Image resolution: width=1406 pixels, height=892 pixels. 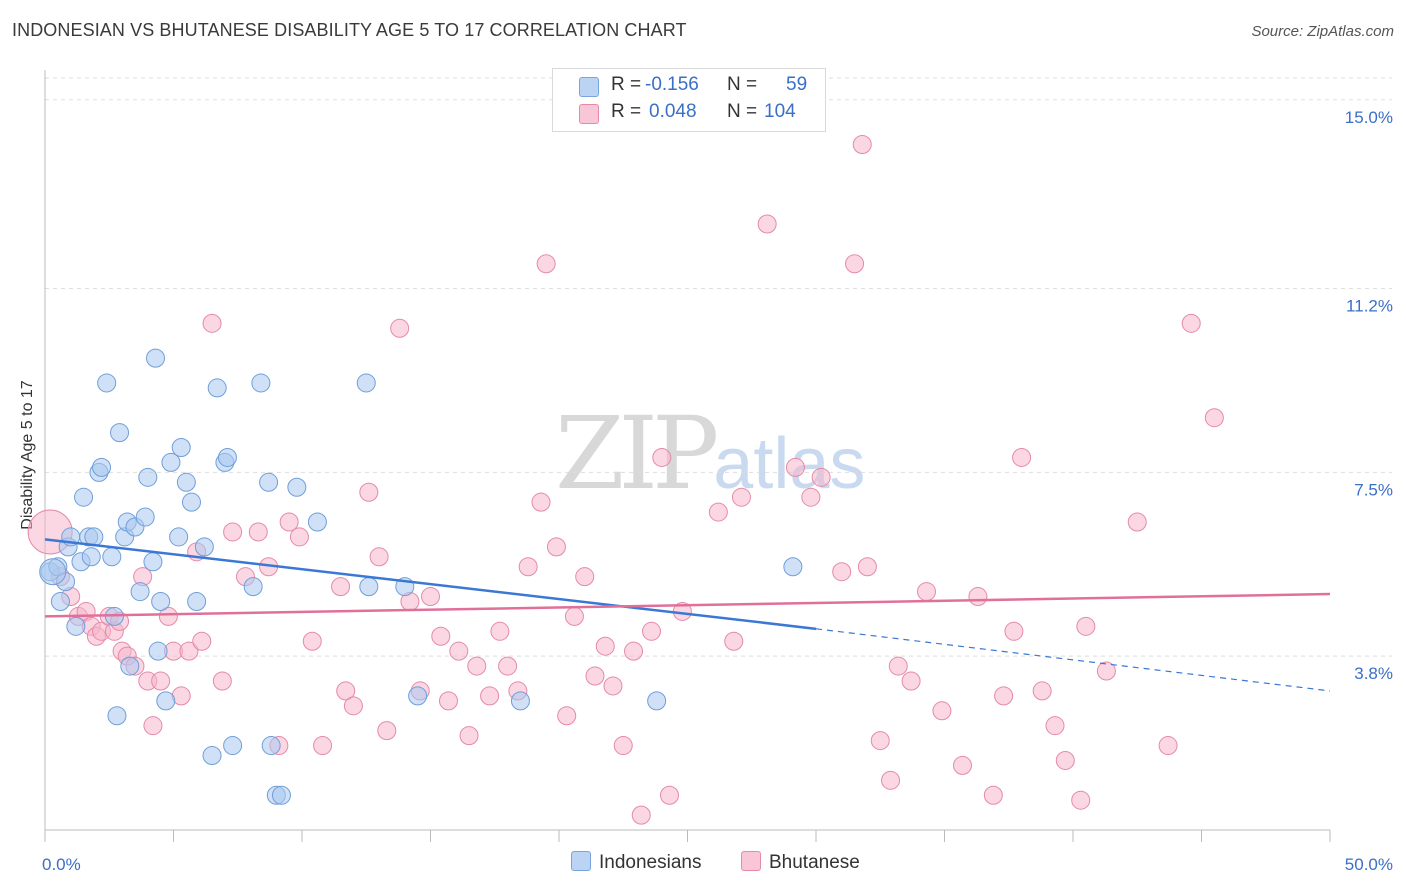 What do you see at coordinates (626, 84) in the screenshot?
I see `legend-r-label: R =` at bounding box center [626, 84].